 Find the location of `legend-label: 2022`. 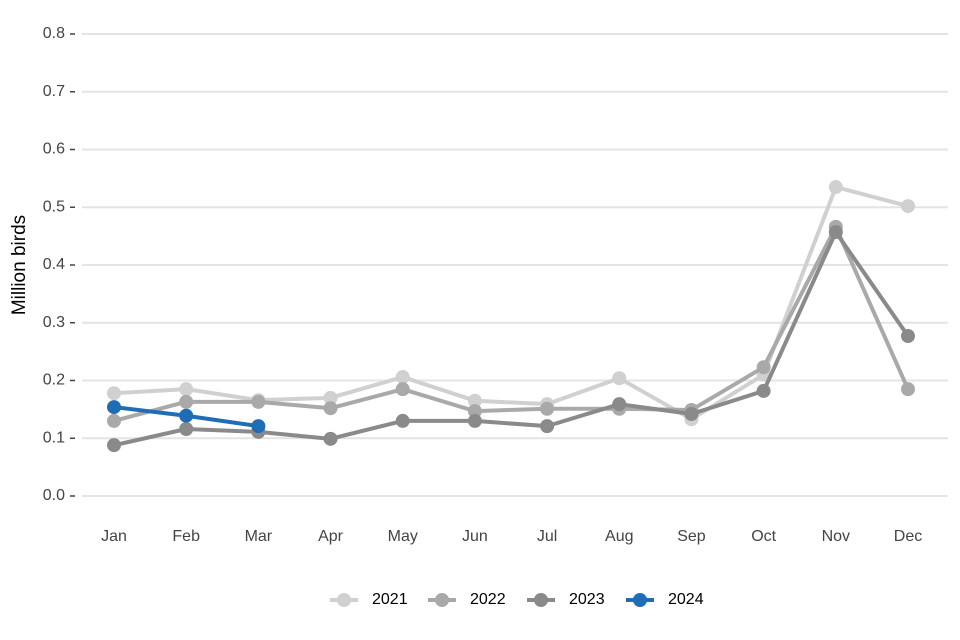

legend-label: 2022 is located at coordinates (488, 599).